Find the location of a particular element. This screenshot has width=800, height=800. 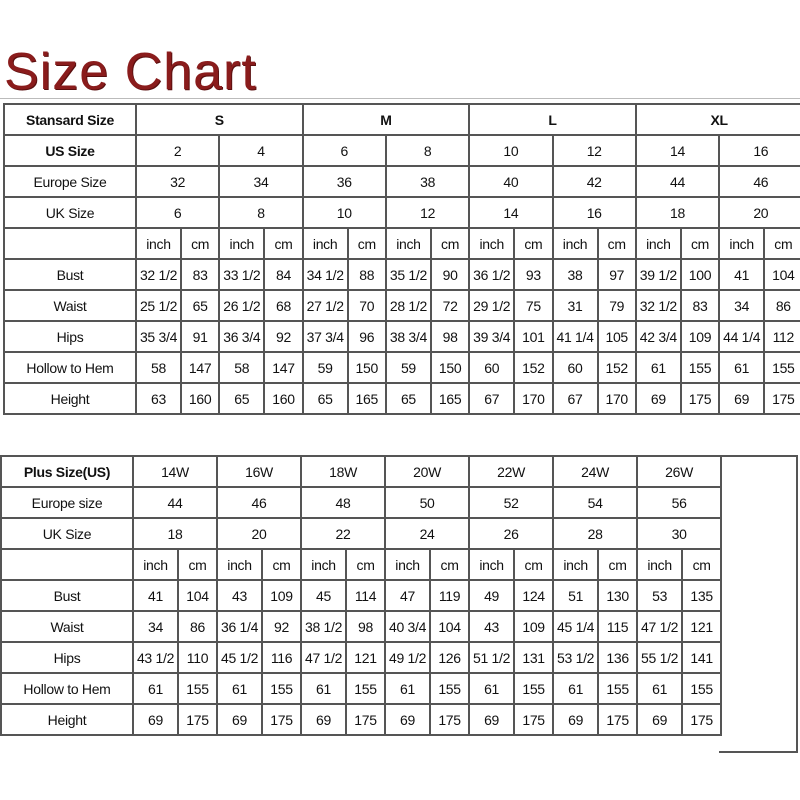

size-value: 18W is located at coordinates (343, 471).